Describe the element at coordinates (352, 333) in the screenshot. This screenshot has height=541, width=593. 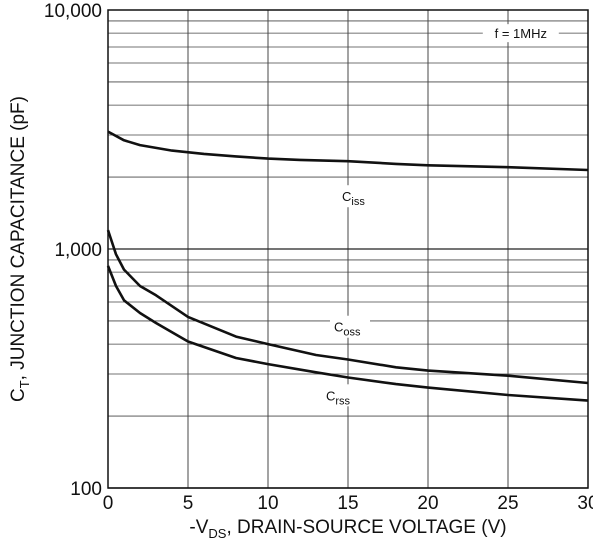
I see `curve-label-sub: oss` at that location.